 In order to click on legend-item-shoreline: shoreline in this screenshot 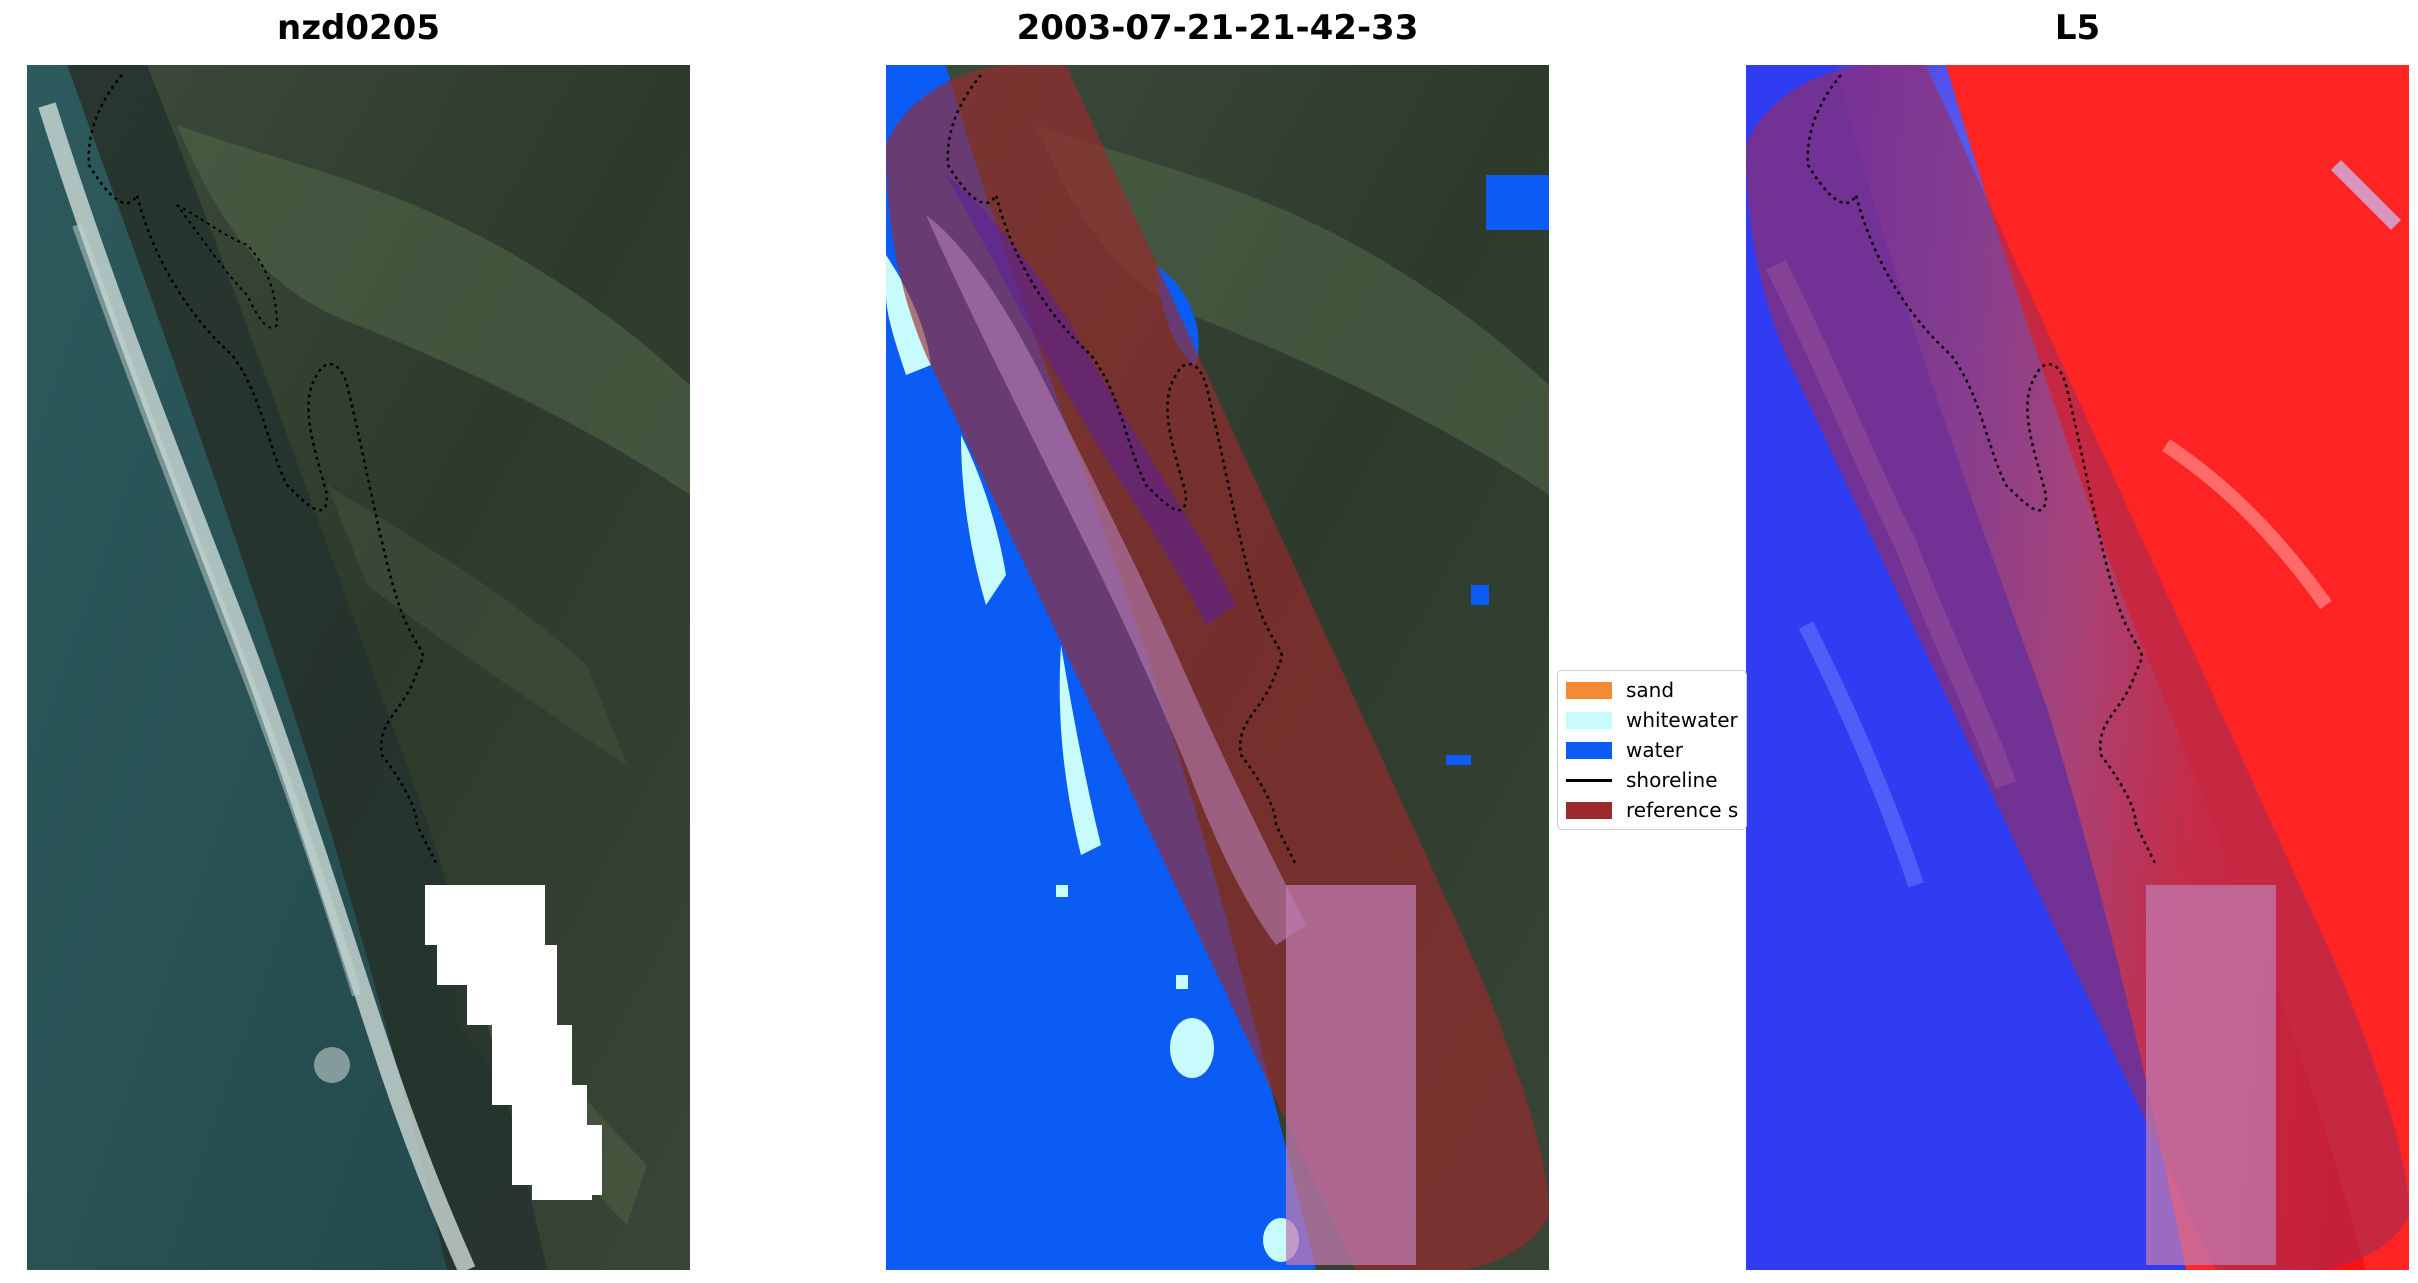, I will do `click(1652, 780)`.